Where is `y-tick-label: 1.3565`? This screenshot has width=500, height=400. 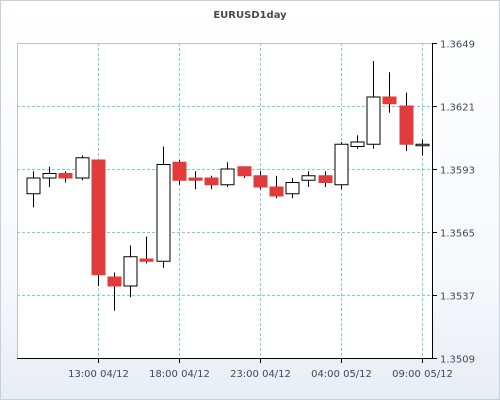
y-tick-label: 1.3565 is located at coordinates (457, 234).